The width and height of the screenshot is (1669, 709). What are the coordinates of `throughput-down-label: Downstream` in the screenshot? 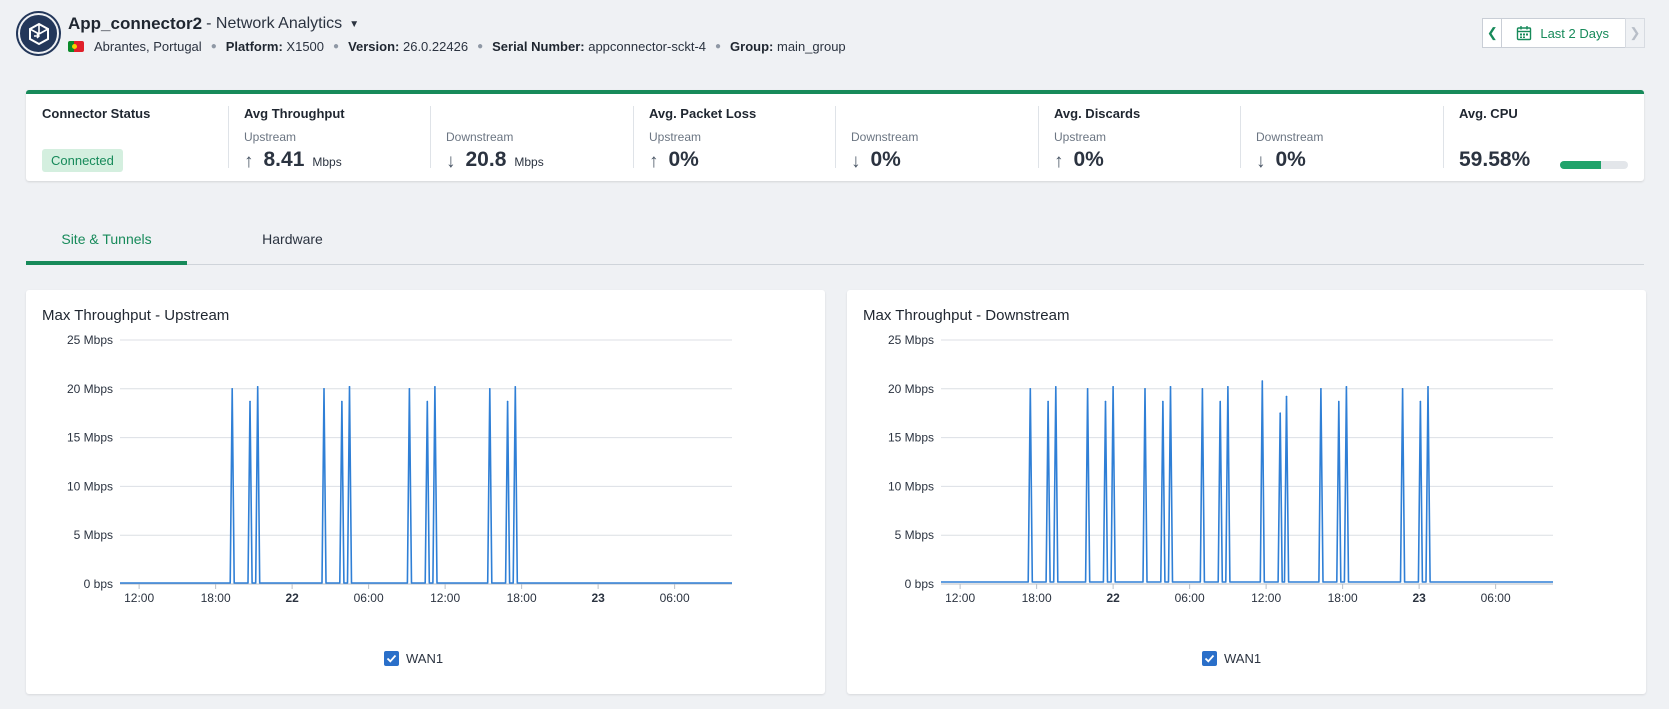 It's located at (480, 137).